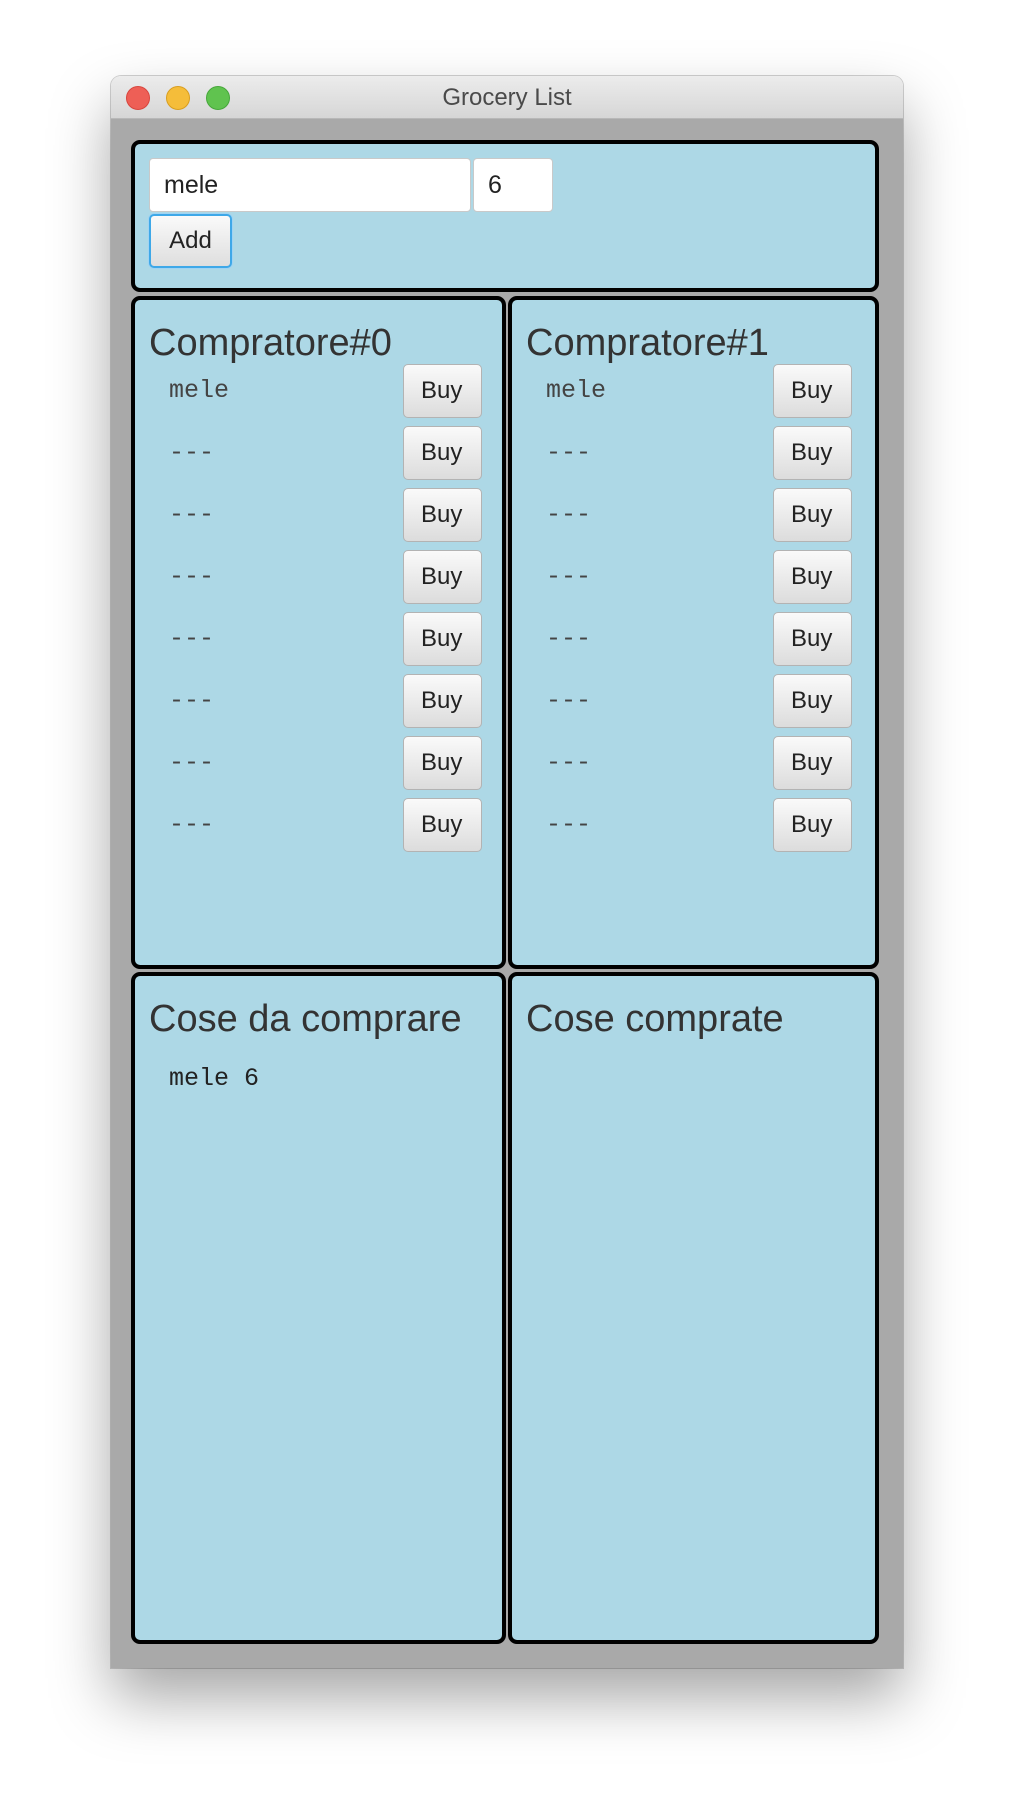 Image resolution: width=1014 pixels, height=1816 pixels. What do you see at coordinates (513, 185) in the screenshot?
I see `quantity-input` at bounding box center [513, 185].